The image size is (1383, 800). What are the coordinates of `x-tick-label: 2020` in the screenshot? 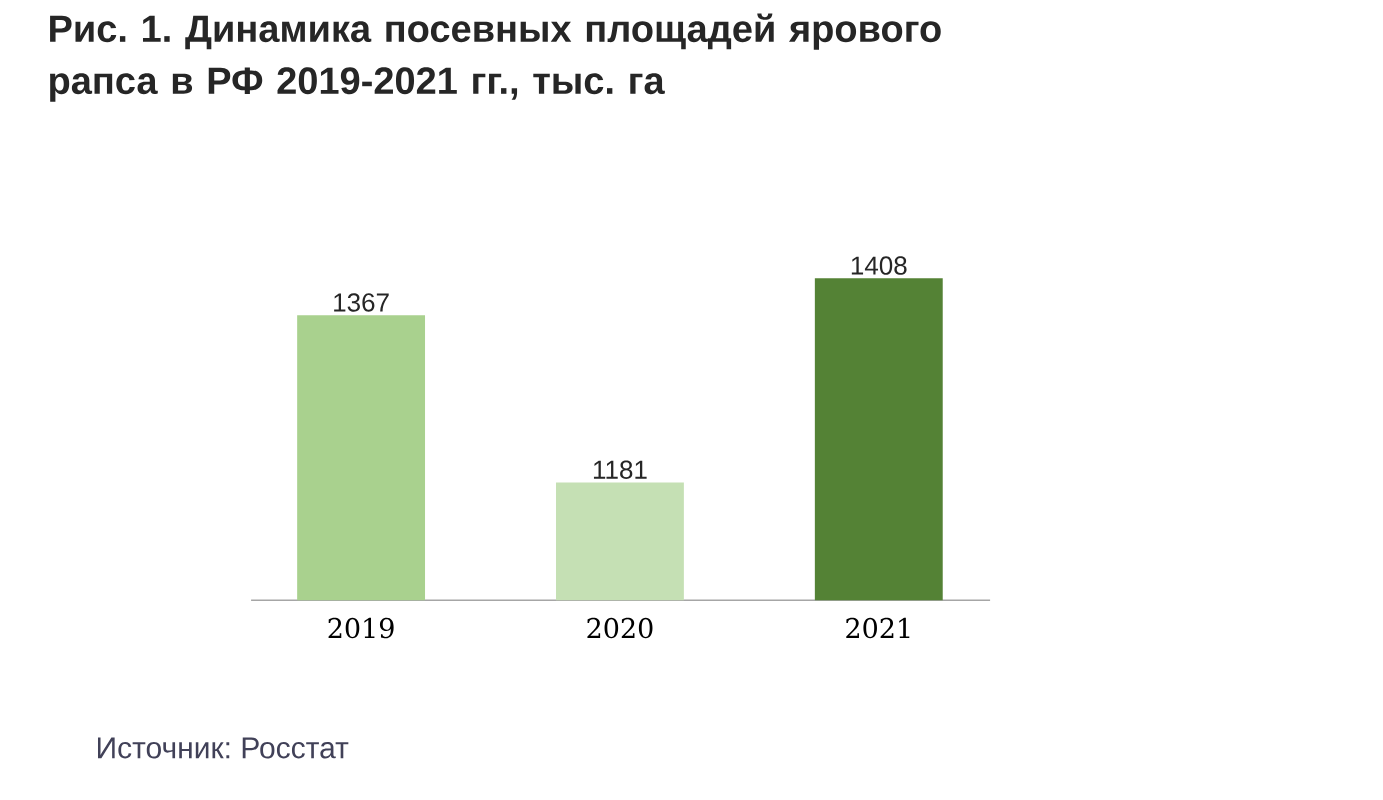 It's located at (620, 628).